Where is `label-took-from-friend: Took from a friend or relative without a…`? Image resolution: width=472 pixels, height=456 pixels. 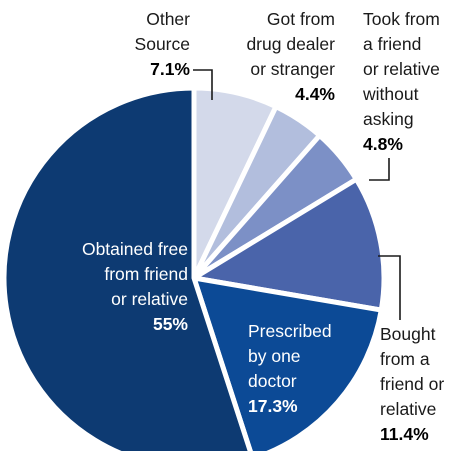
label-took-from-friend: Took from a friend or relative without a… is located at coordinates (401, 81).